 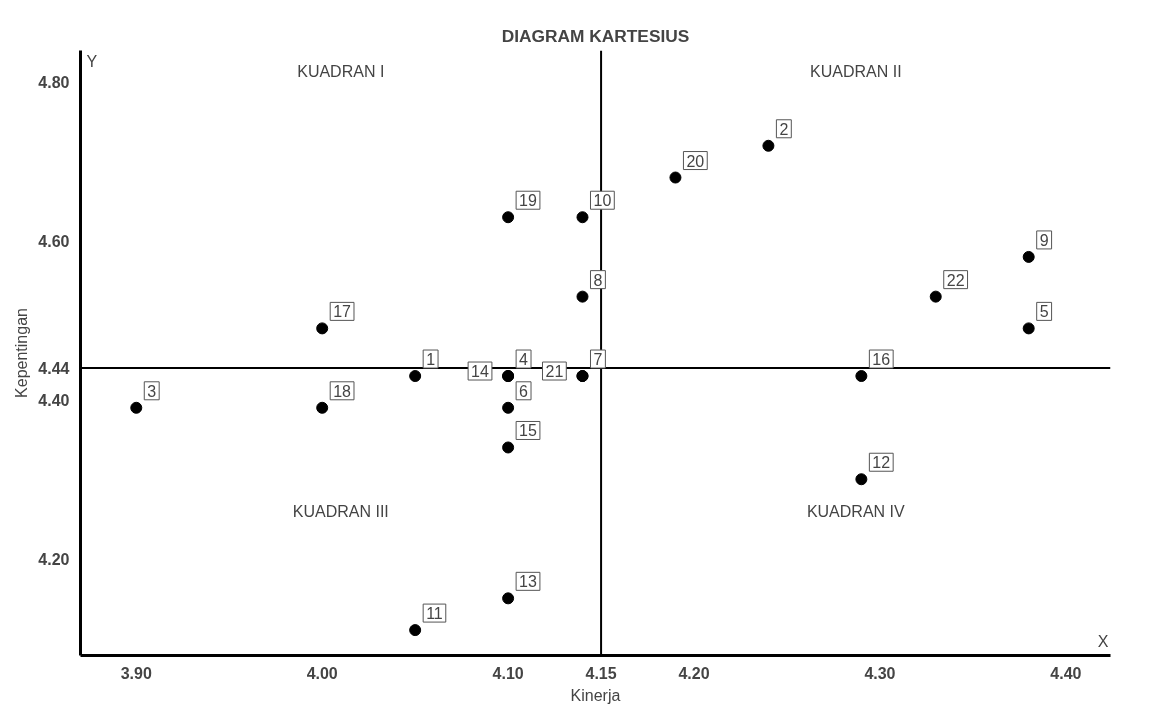 What do you see at coordinates (1066, 673) in the screenshot?
I see `x-tick-label: 4.40` at bounding box center [1066, 673].